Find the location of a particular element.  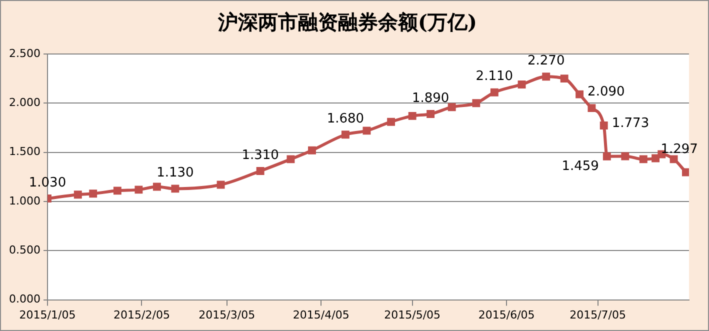

x-tick-label: 2015/3/05 is located at coordinates (227, 315).